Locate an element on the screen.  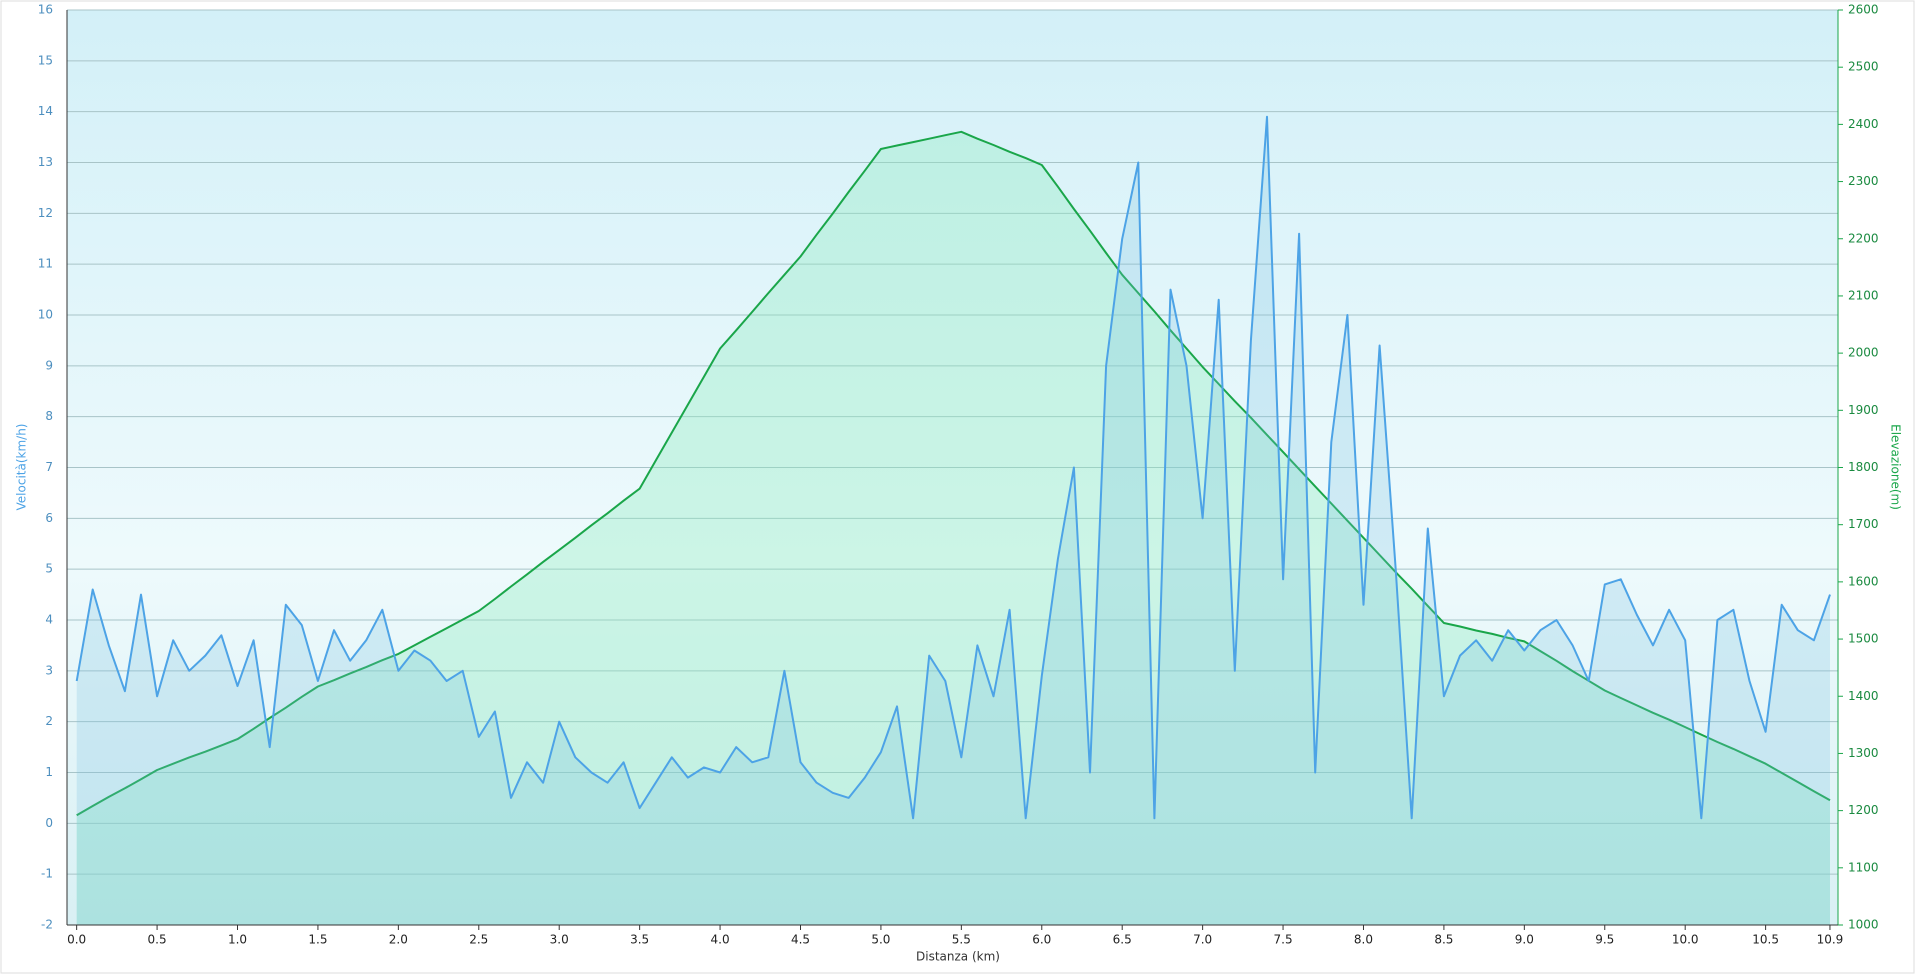
x-tick-label: 4.0 is located at coordinates (720, 940).